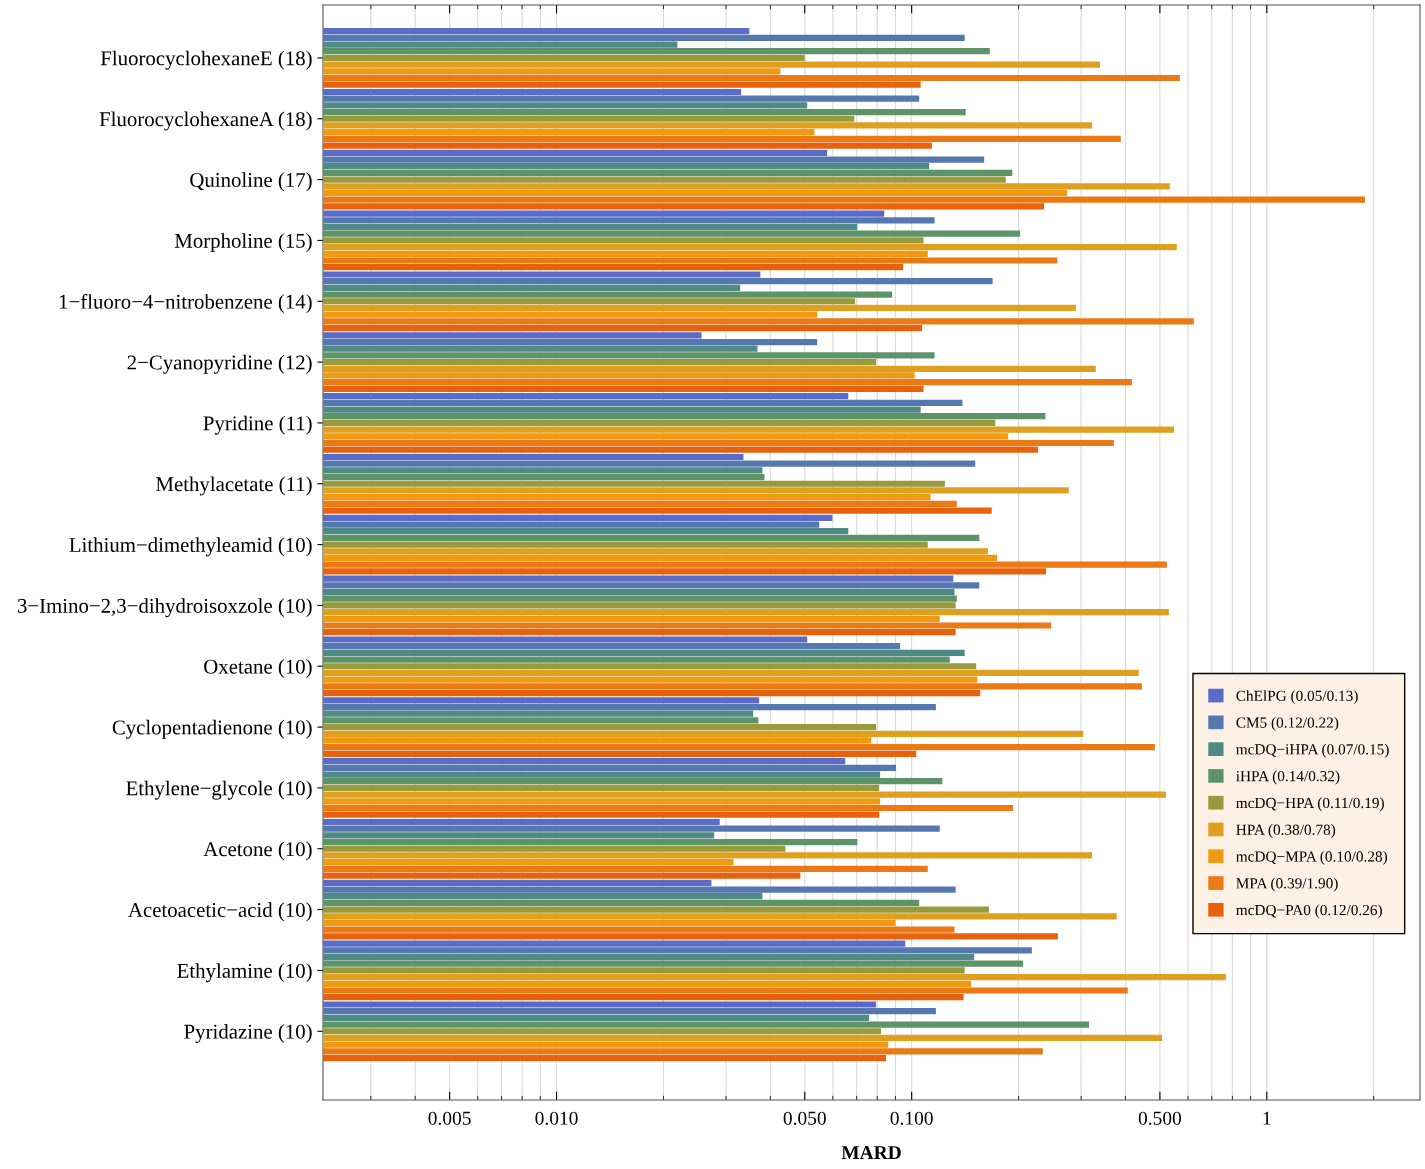 This screenshot has height=1169, width=1425. What do you see at coordinates (1267, 1118) in the screenshot?
I see `x-tick-label: 1` at bounding box center [1267, 1118].